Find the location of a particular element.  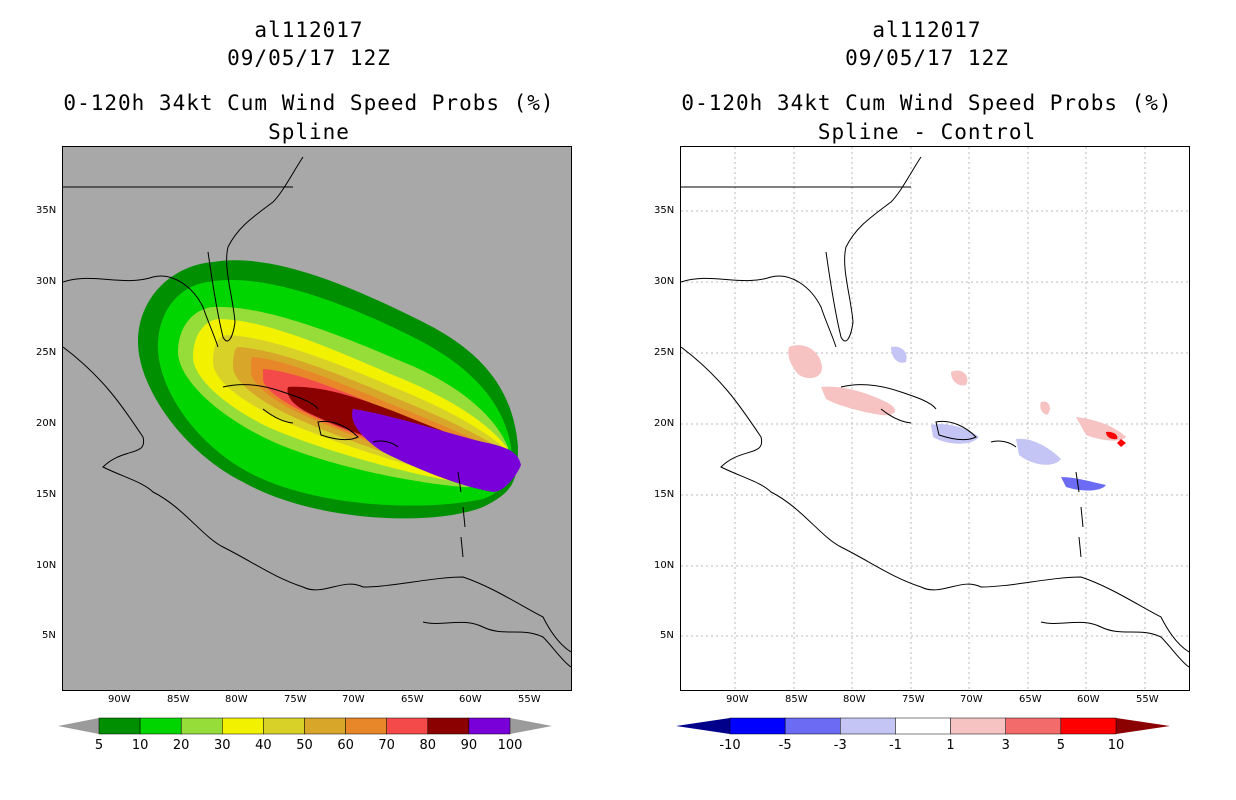

colorbar-label: -3 is located at coordinates (840, 745).